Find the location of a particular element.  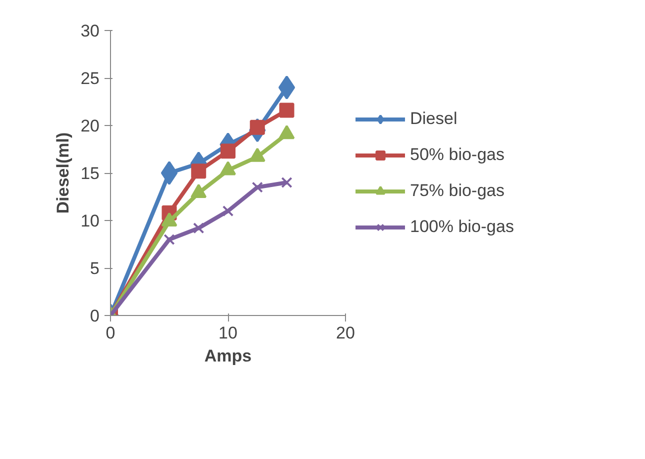

x-axis-title: Amps is located at coordinates (228, 356).